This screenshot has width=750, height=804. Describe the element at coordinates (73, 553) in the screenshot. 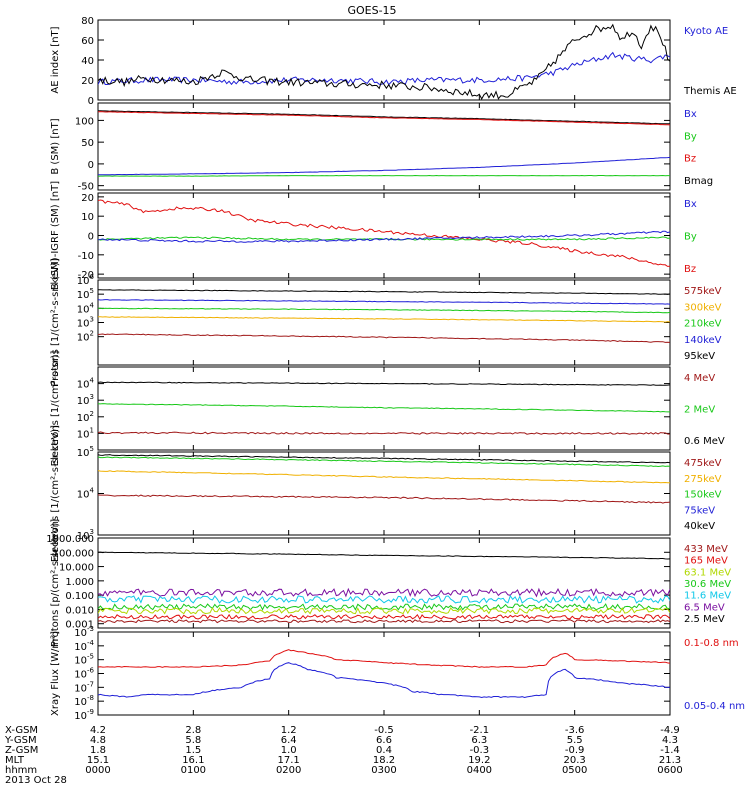

I see `y-tick-label: 100.000` at that location.